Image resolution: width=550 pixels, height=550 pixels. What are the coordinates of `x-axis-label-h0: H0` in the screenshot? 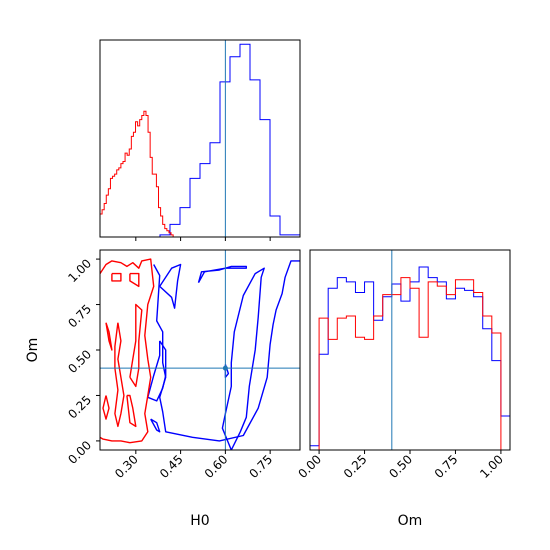 It's located at (199, 521).